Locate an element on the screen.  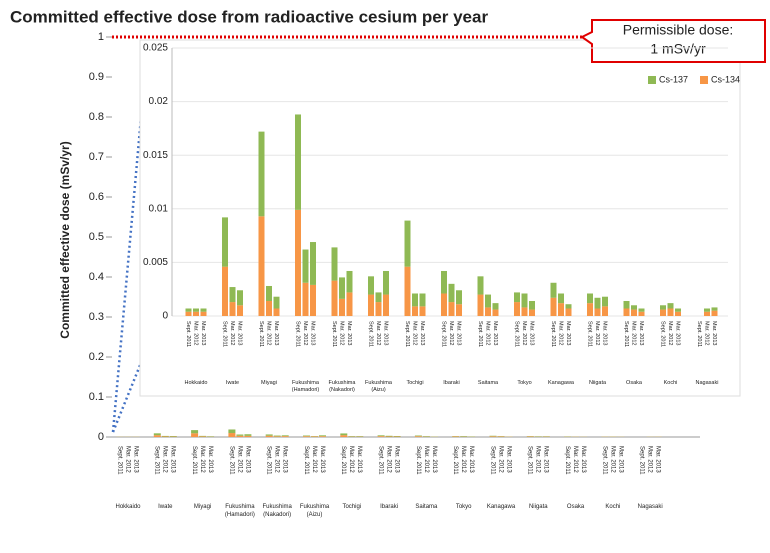
group-label: Fukushima (Hamadori) is located at coordinates (239, 511).